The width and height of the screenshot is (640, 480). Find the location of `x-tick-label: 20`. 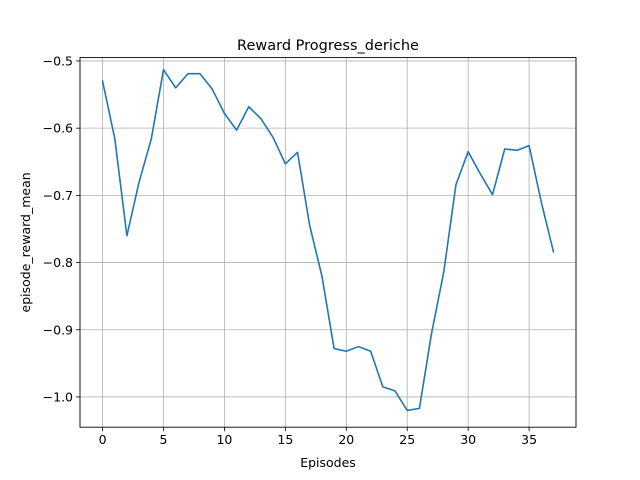

x-tick-label: 20 is located at coordinates (346, 439).